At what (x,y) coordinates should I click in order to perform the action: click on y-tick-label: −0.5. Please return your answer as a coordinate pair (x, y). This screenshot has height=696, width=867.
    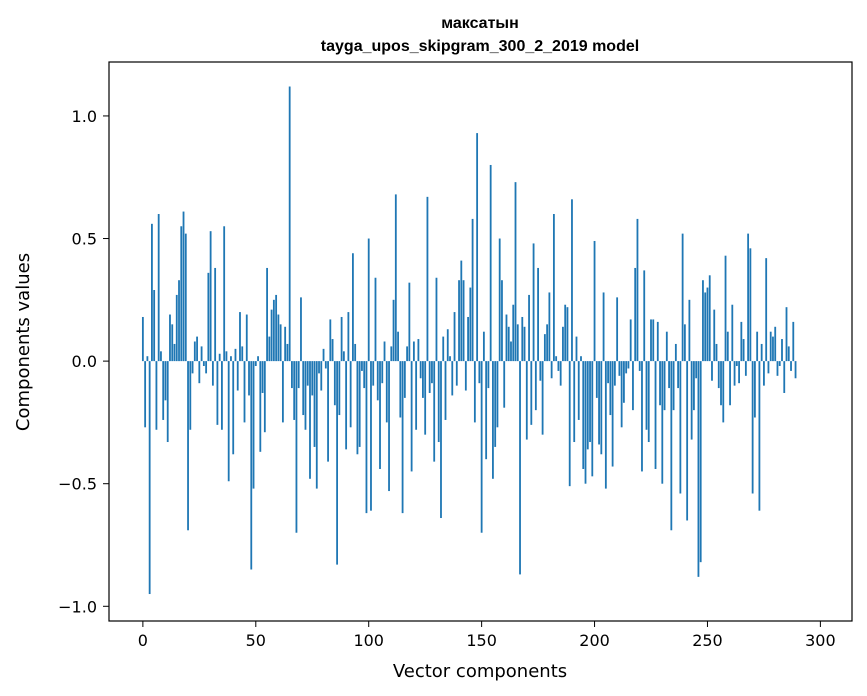
    Looking at the image, I should click on (77, 484).